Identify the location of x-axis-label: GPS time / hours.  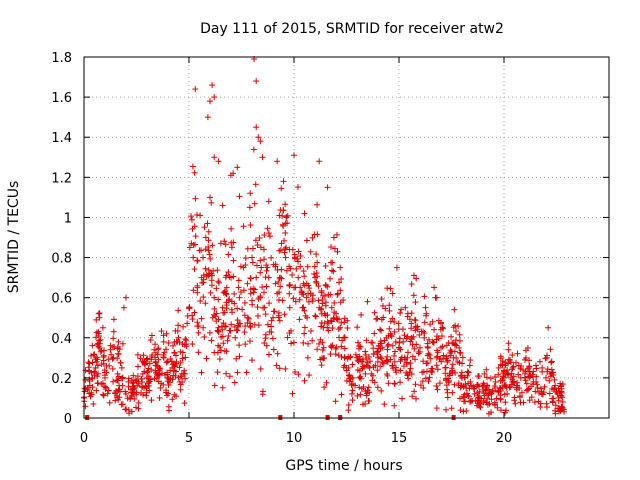
(343, 466).